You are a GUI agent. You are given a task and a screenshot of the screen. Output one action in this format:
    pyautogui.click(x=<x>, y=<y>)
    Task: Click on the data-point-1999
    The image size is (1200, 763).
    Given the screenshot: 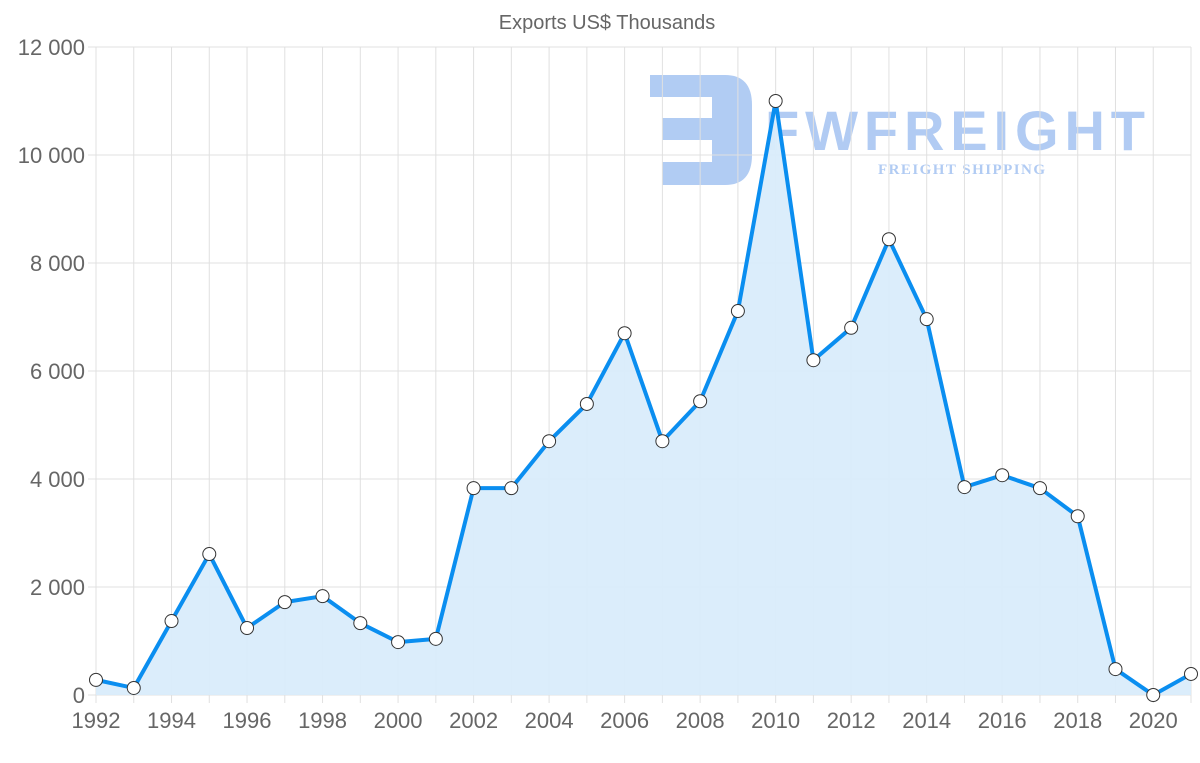 What is the action you would take?
    pyautogui.click(x=360, y=623)
    